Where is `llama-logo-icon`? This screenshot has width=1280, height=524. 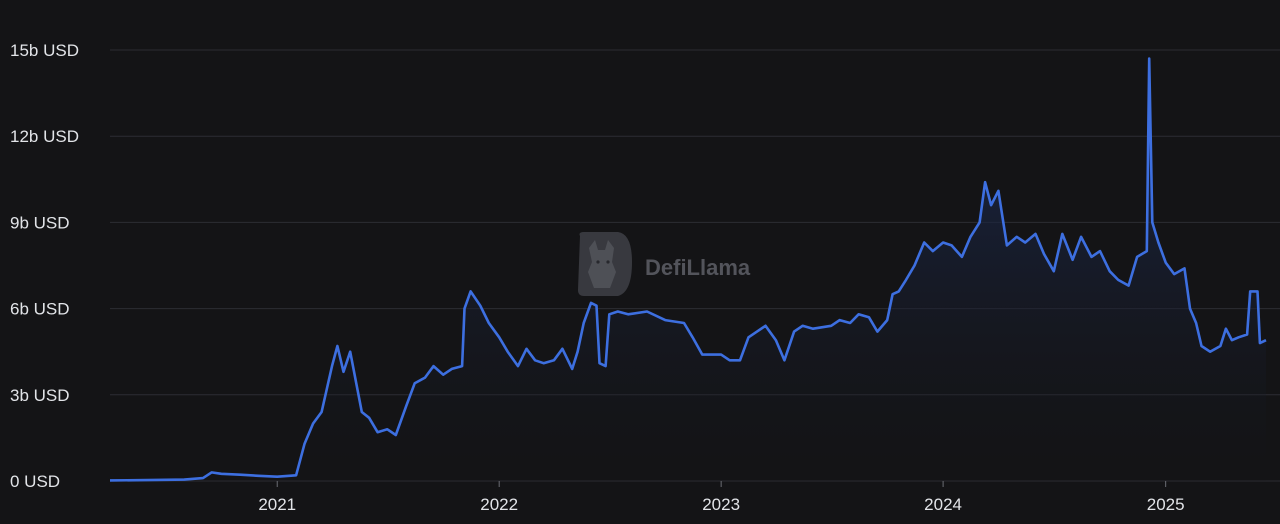 llama-logo-icon is located at coordinates (605, 264).